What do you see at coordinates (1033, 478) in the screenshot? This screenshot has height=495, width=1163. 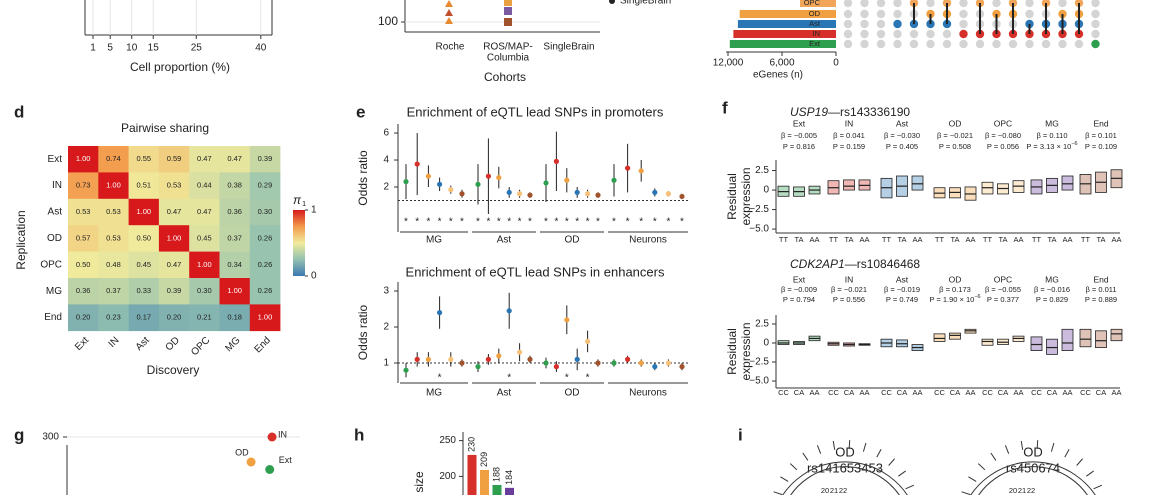 I see `circos-arc` at bounding box center [1033, 478].